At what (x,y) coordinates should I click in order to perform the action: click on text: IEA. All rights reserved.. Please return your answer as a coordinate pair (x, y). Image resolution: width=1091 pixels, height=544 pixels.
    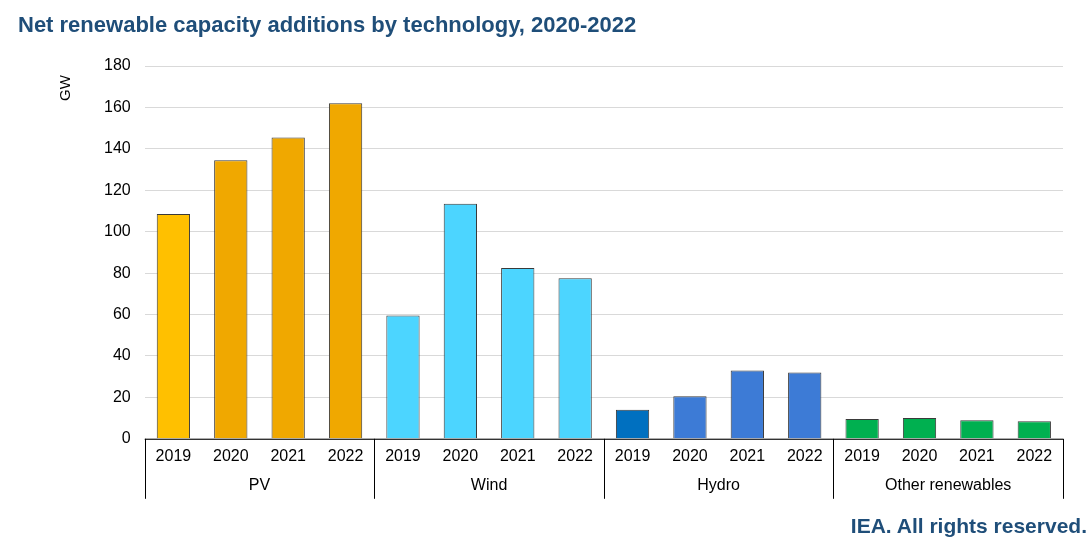
    Looking at the image, I should click on (968, 526).